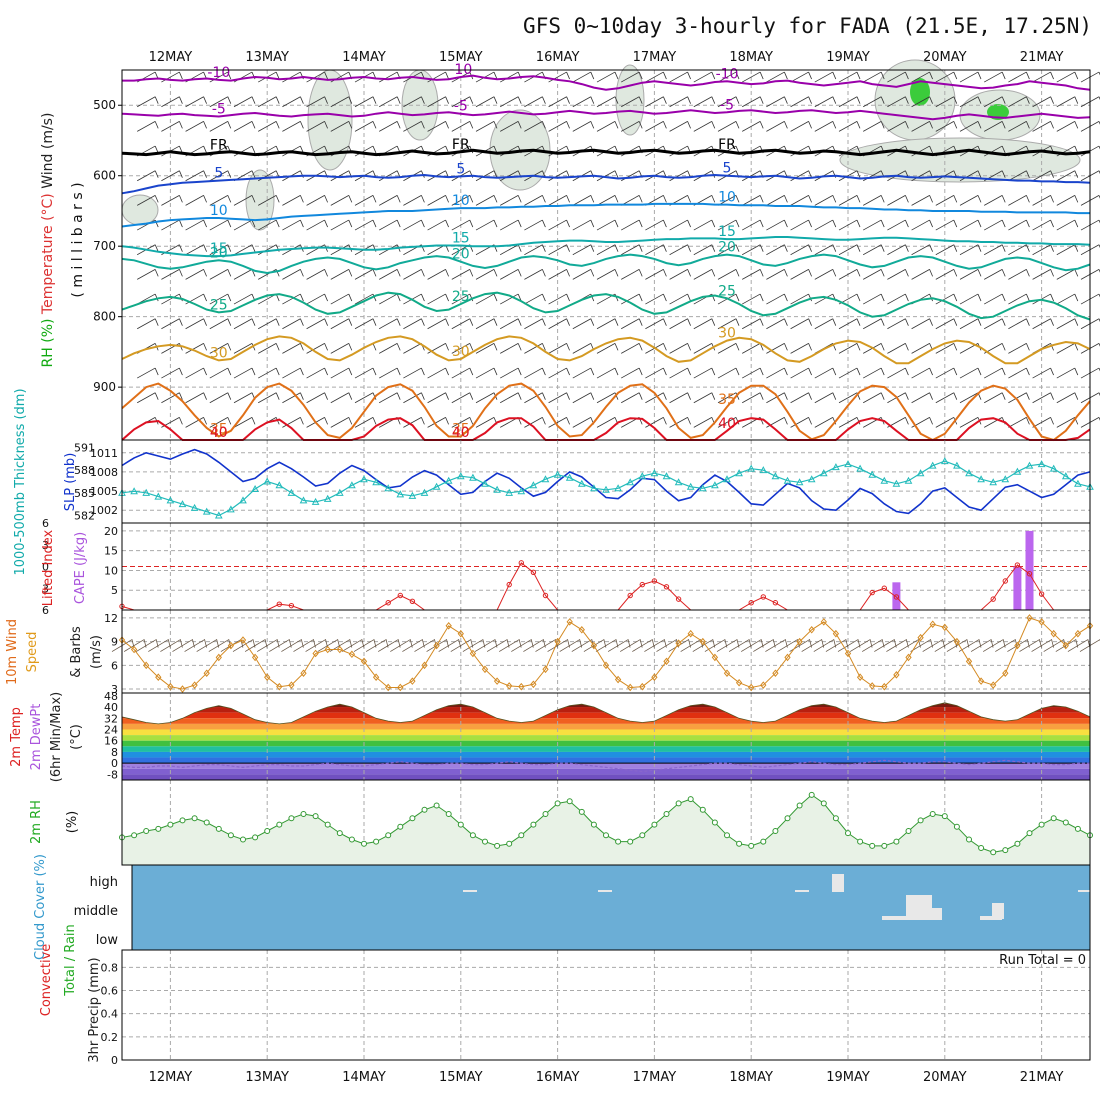  Describe the element at coordinates (76, 737) in the screenshot. I see `temp-ylabel-part: (°C)` at that location.